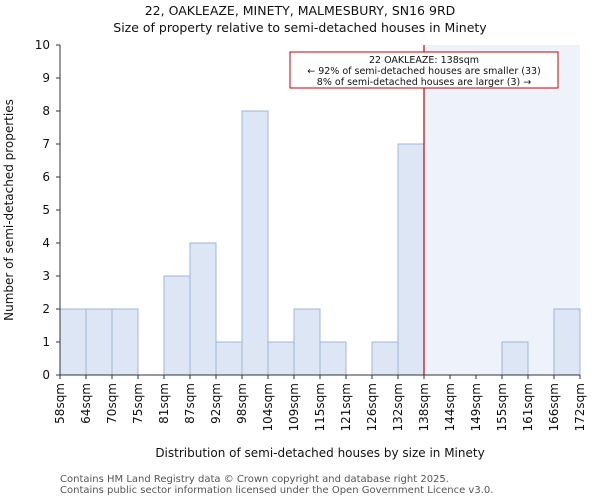 The image size is (600, 500). What do you see at coordinates (46, 309) in the screenshot?
I see `y-tick-2: 2` at bounding box center [46, 309].